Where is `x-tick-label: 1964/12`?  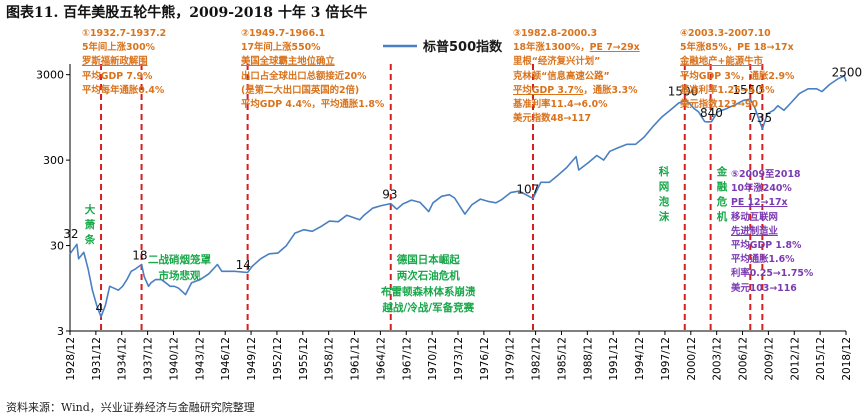 x-tick-label: 1964/12 is located at coordinates (381, 359).